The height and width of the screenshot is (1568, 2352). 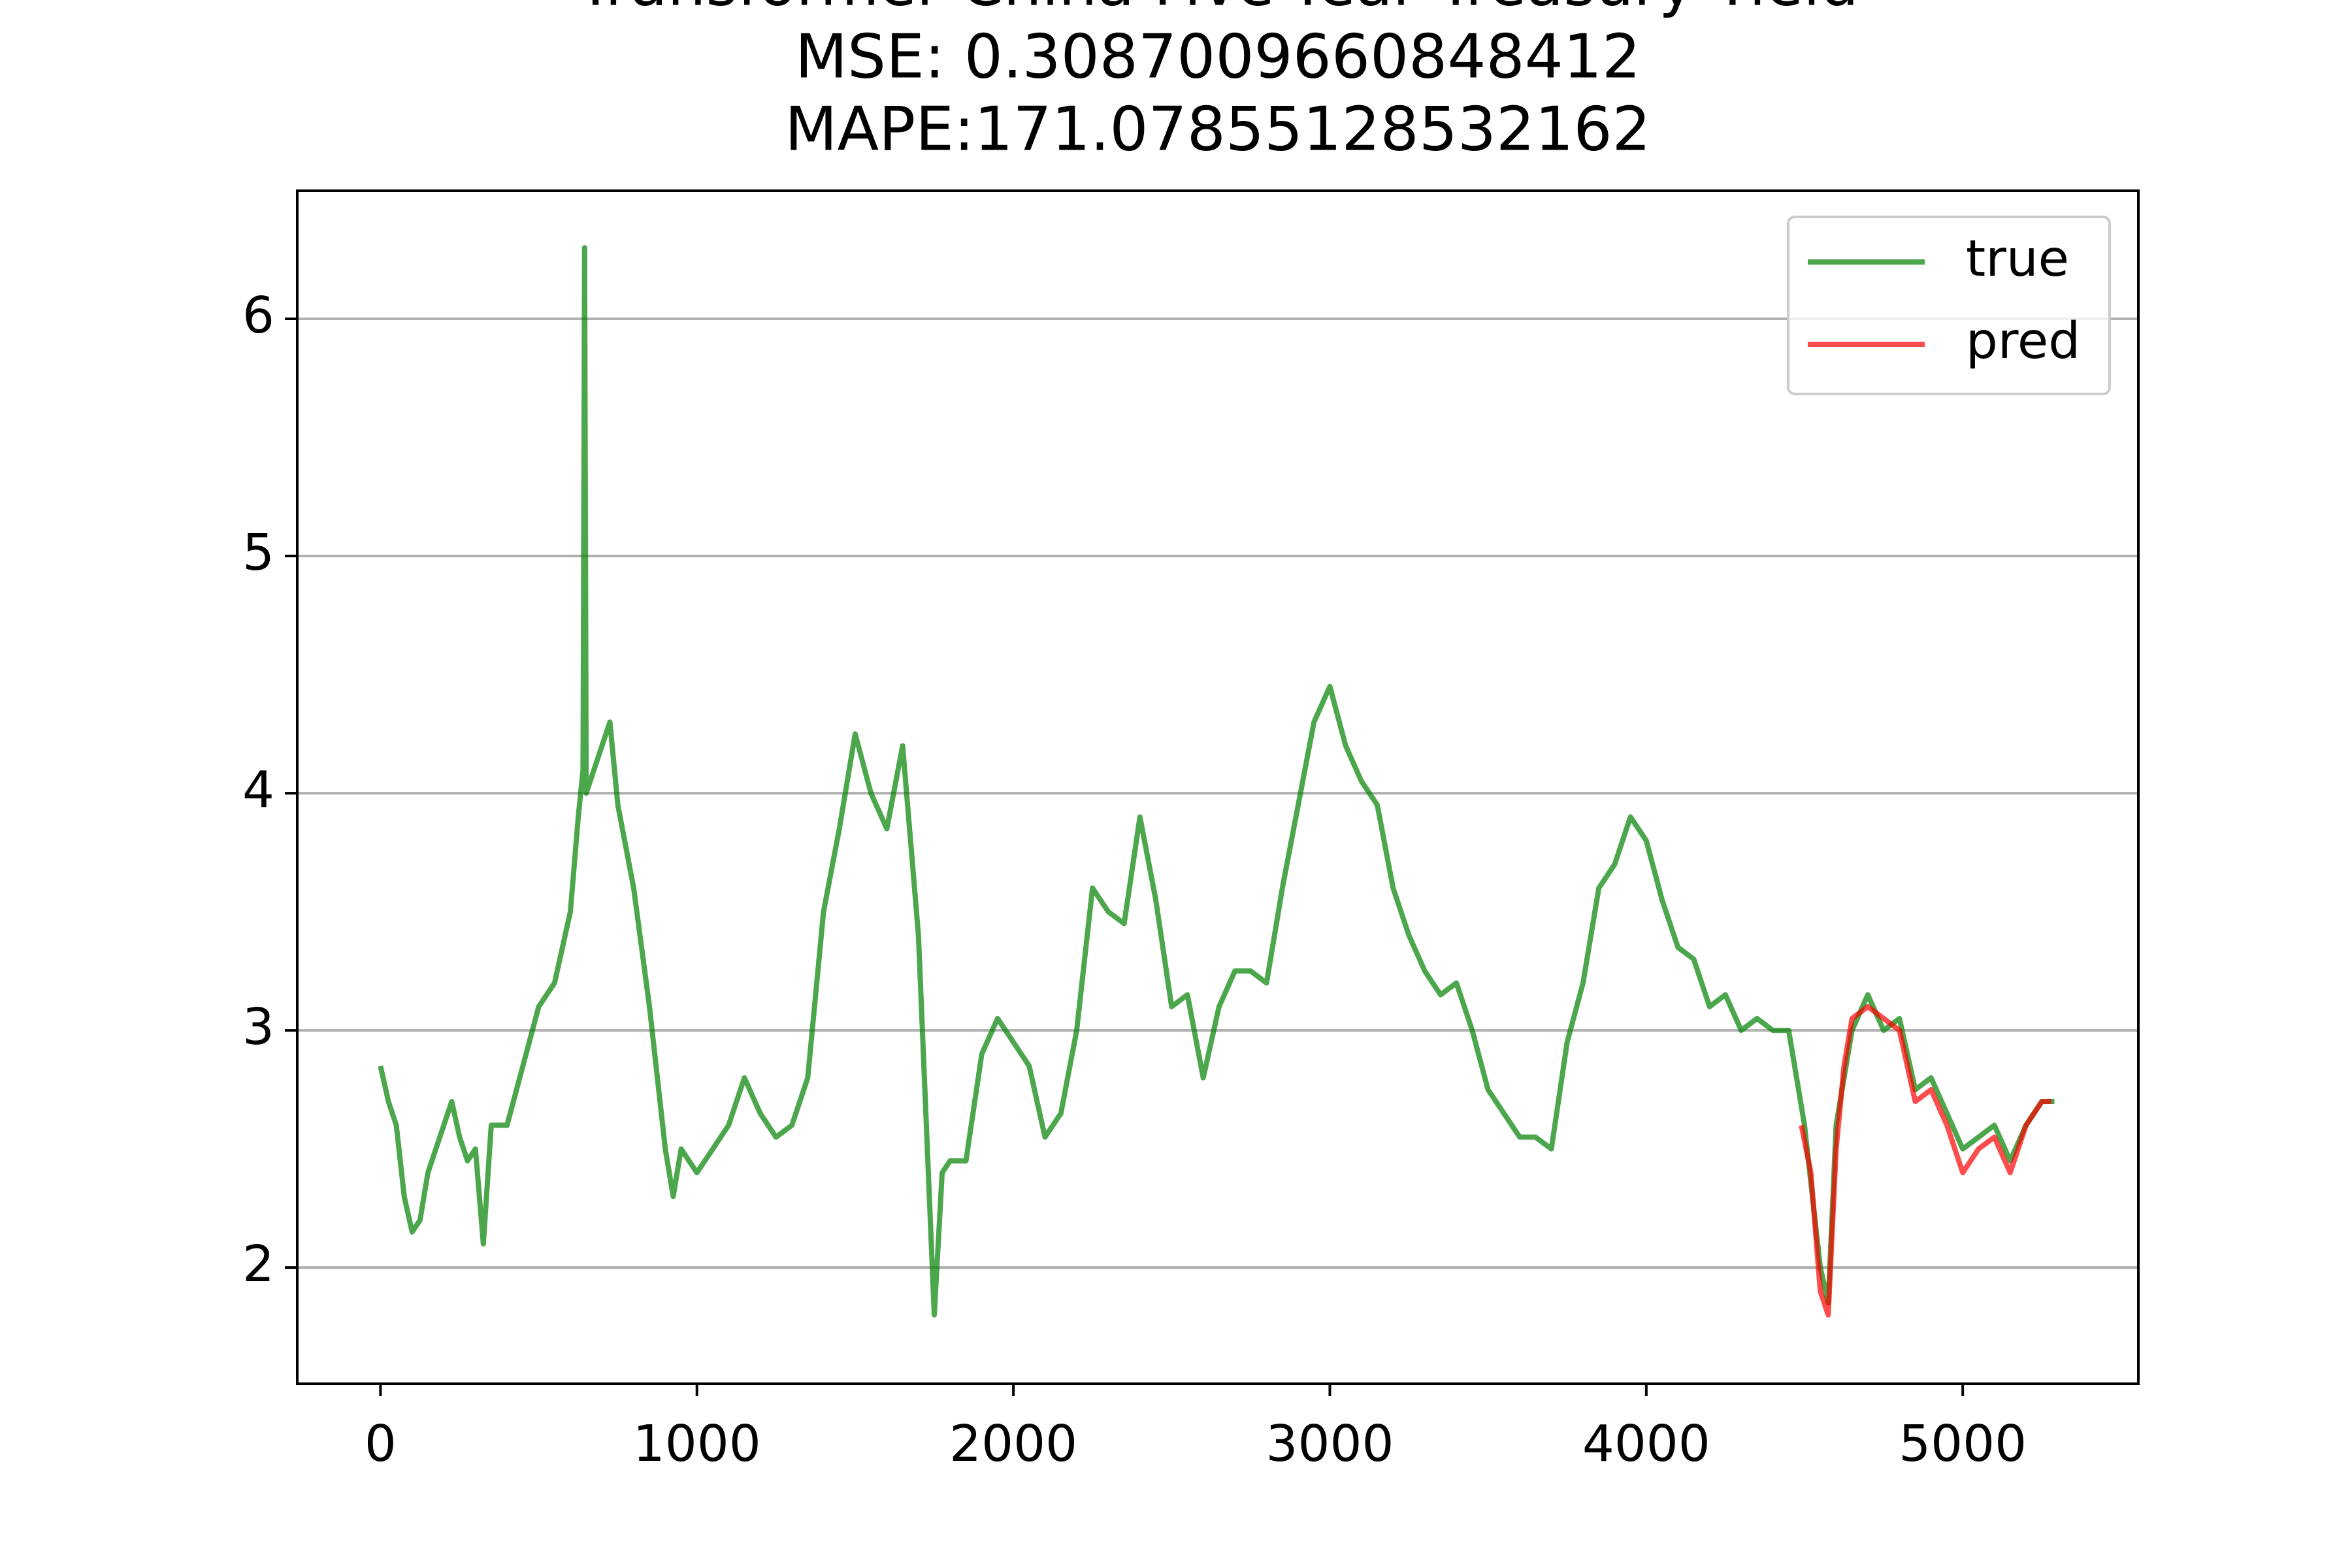 What do you see at coordinates (2023, 341) in the screenshot?
I see `legend-label: pred` at bounding box center [2023, 341].